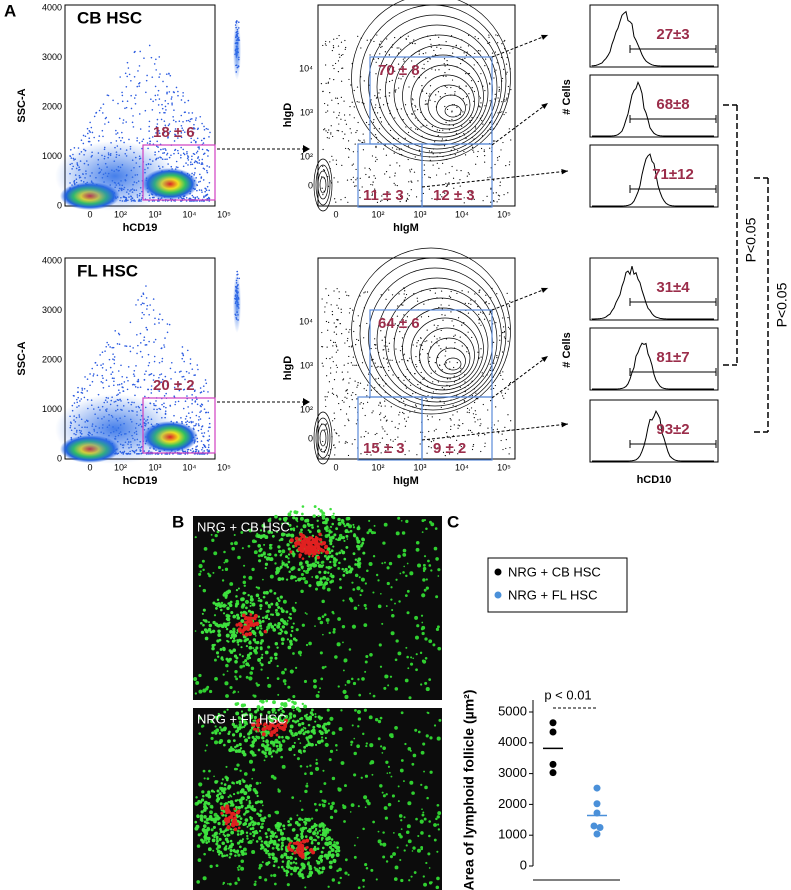  Describe the element at coordinates (653, 180) in the screenshot. I see `histogram` at that location.